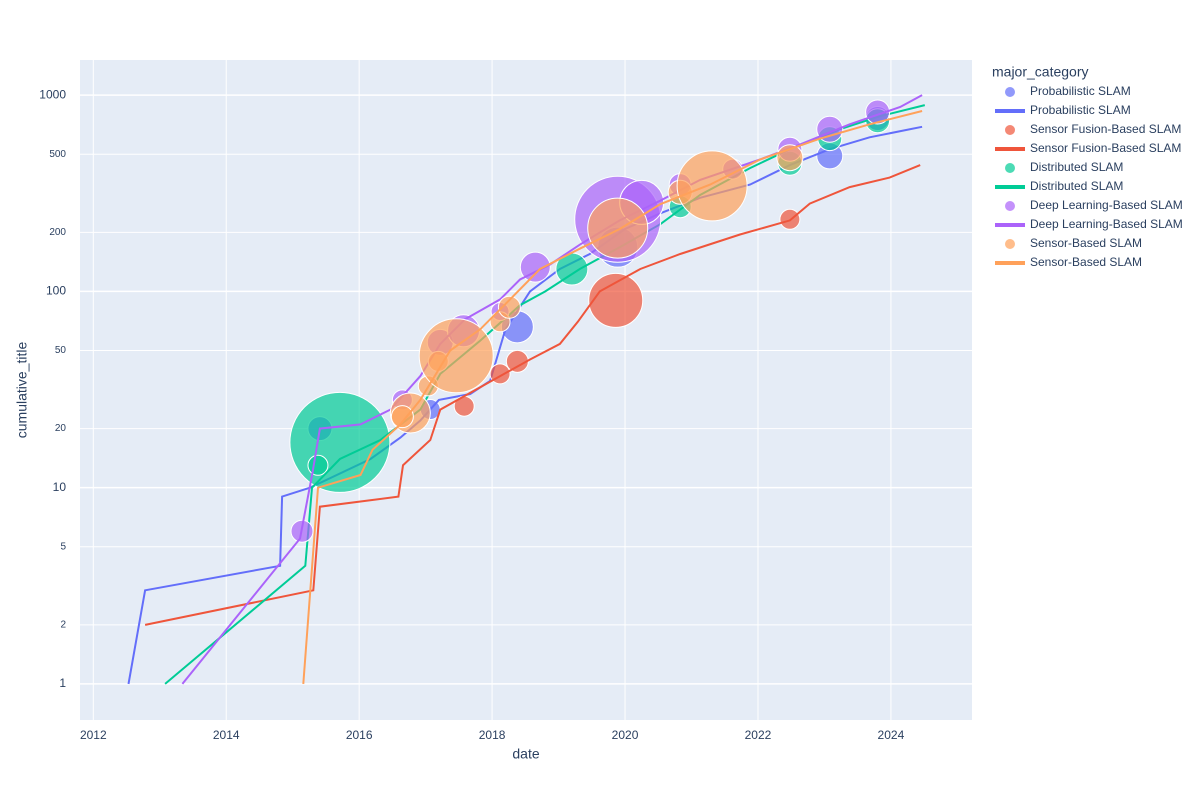 This screenshot has height=805, width=1200. What do you see at coordinates (525, 754) in the screenshot?
I see `x-axis-title: date` at bounding box center [525, 754].